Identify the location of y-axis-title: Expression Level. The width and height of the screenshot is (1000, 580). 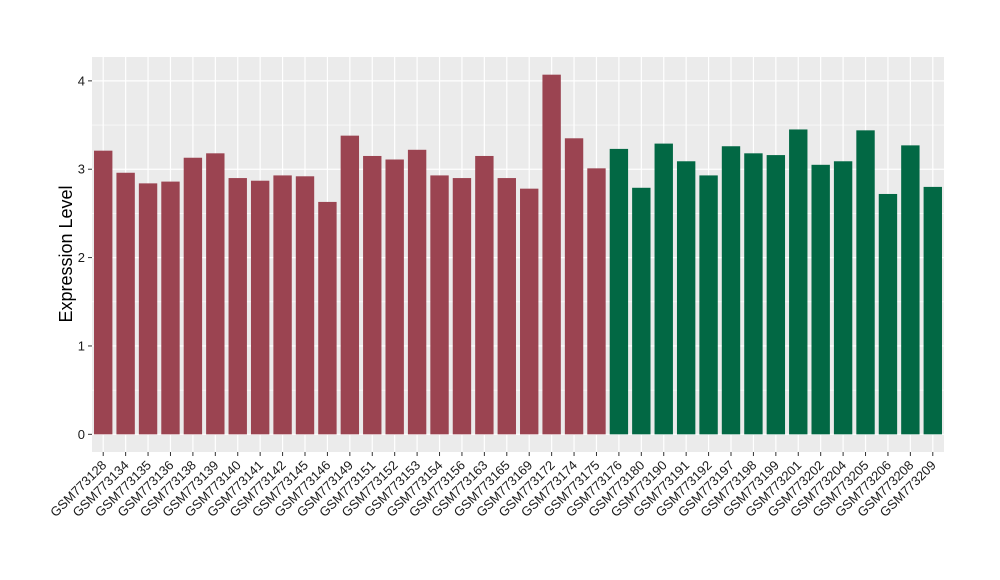
(66, 253).